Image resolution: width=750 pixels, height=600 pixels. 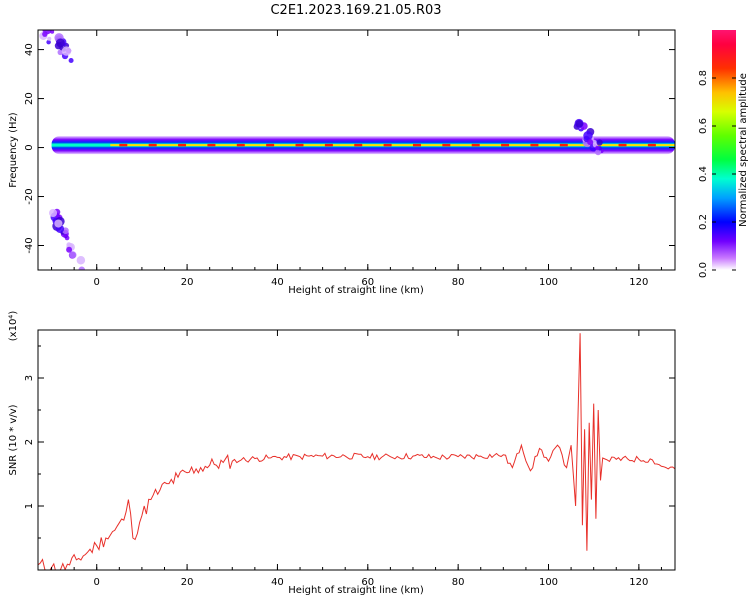 What do you see at coordinates (29, 147) in the screenshot?
I see `y-tick-label: 0` at bounding box center [29, 147].